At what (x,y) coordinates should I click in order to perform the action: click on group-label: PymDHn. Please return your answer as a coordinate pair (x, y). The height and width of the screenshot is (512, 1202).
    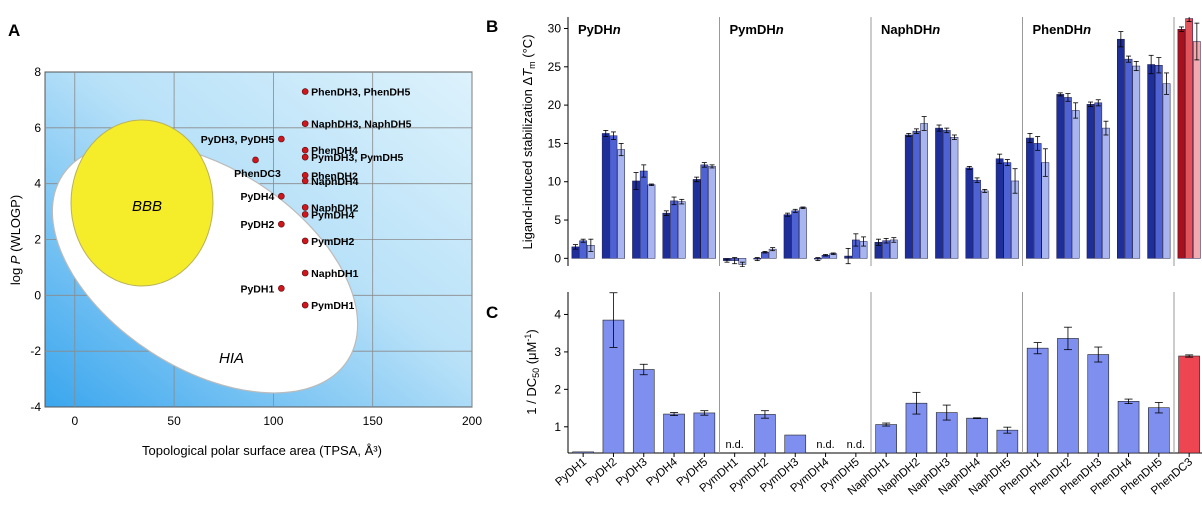
    Looking at the image, I should click on (757, 29).